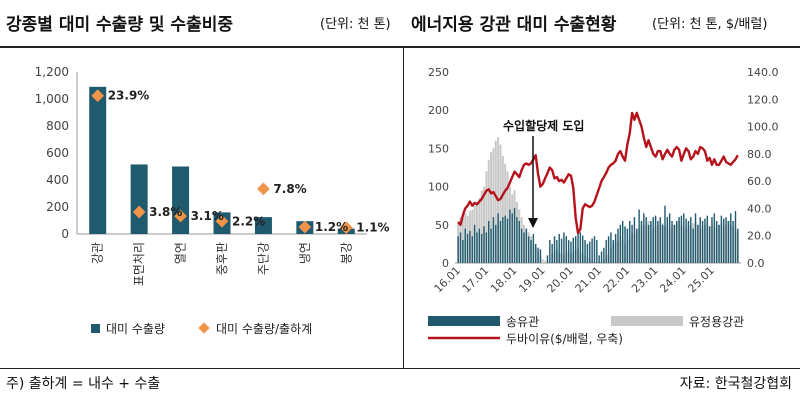  Describe the element at coordinates (543, 173) in the screenshot. I see `quota-annotation: 수입할당제 도입` at that location.